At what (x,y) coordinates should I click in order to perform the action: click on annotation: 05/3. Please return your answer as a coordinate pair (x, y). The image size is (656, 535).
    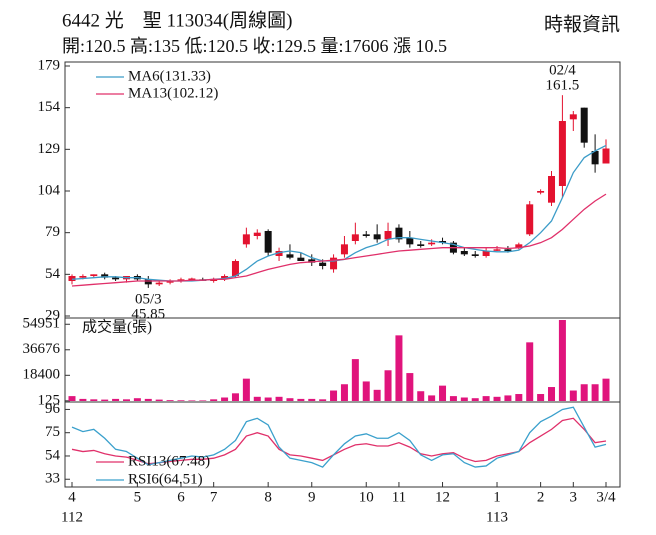
    Looking at the image, I should click on (148, 299).